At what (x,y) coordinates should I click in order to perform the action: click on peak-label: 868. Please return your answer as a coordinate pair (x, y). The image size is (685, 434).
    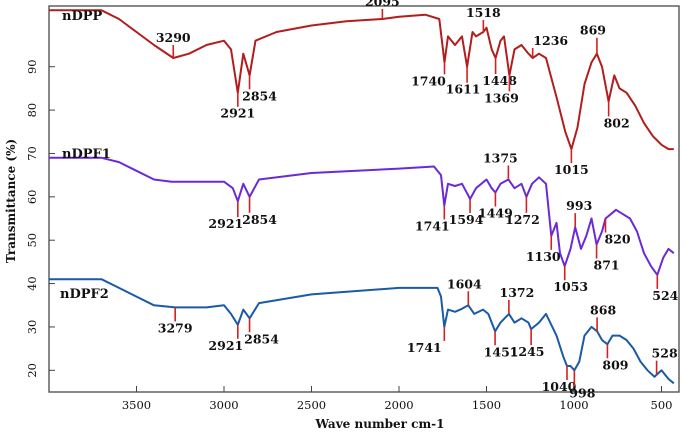
    Looking at the image, I should click on (603, 309).